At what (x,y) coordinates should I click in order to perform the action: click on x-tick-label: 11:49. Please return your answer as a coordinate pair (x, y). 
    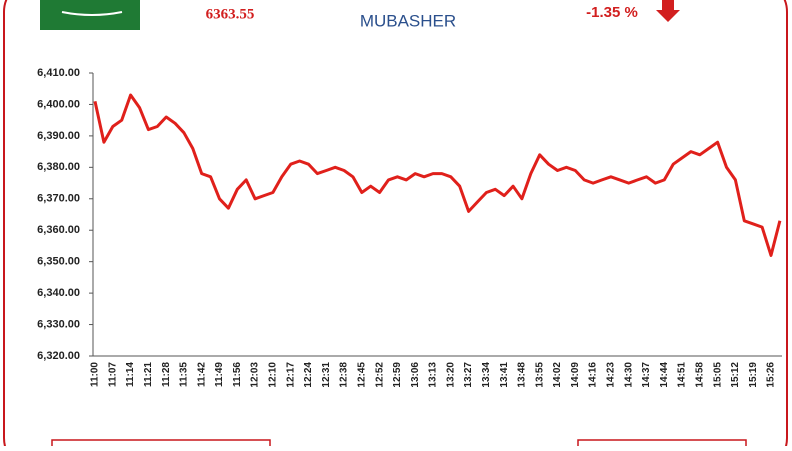
    Looking at the image, I should click on (219, 374).